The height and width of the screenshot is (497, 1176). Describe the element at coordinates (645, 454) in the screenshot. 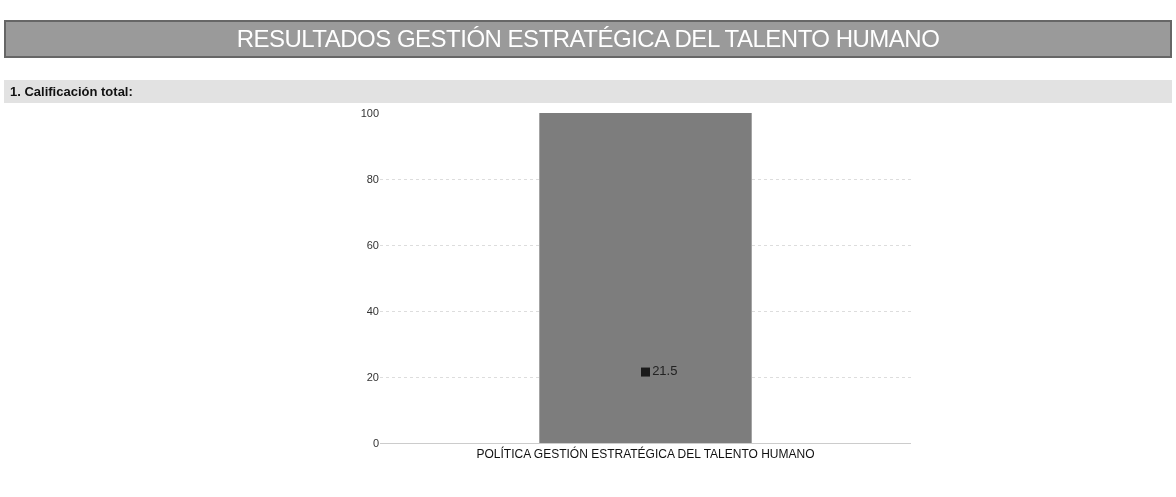

I see `x-tick-label: POLÍTICA GESTIÓN ESTRATÉGICA DEL TALENTO HUMANO` at that location.